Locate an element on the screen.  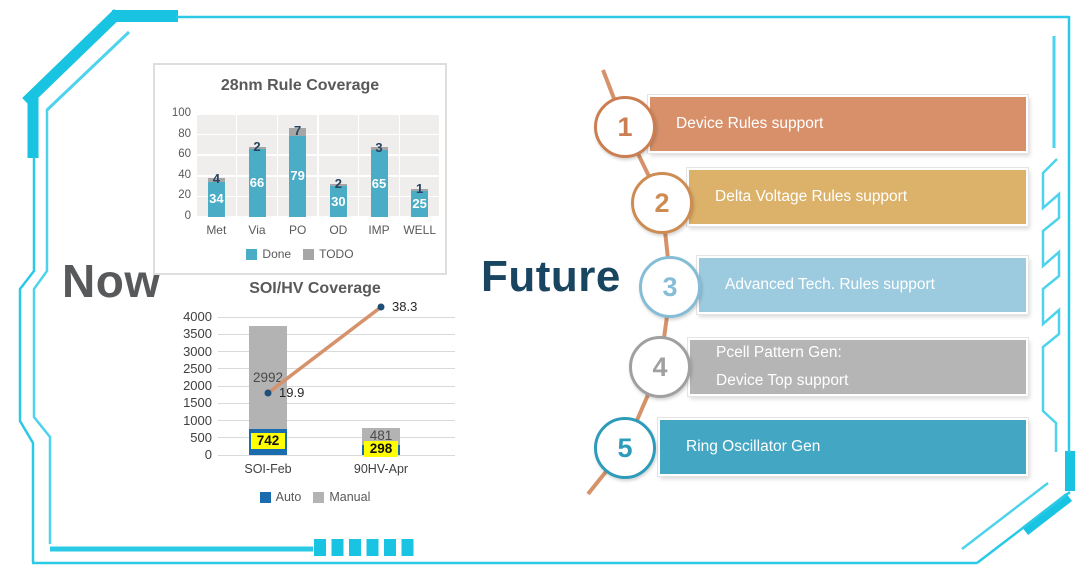
value-label-done: 66 is located at coordinates (257, 182).